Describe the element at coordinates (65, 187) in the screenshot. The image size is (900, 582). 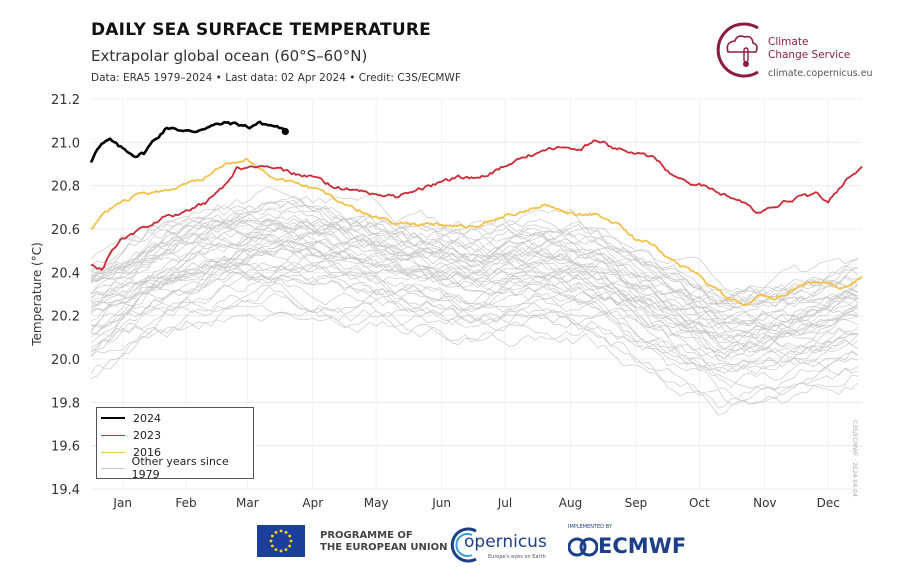
I see `y-tick-label: 20.8` at that location.